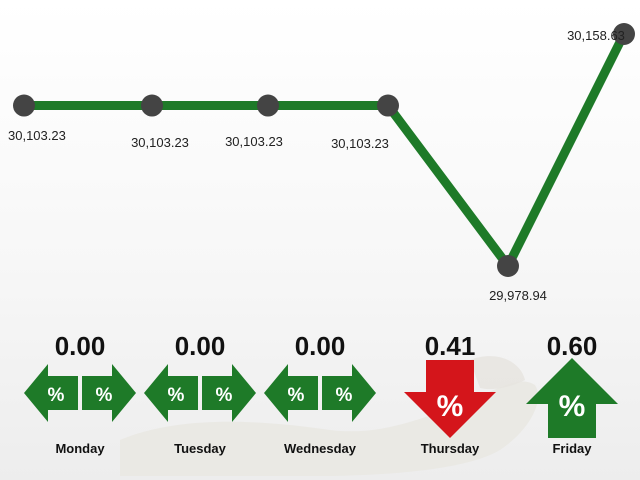 The image size is (640, 480). I want to click on up-arrow-shape, so click(572, 398).